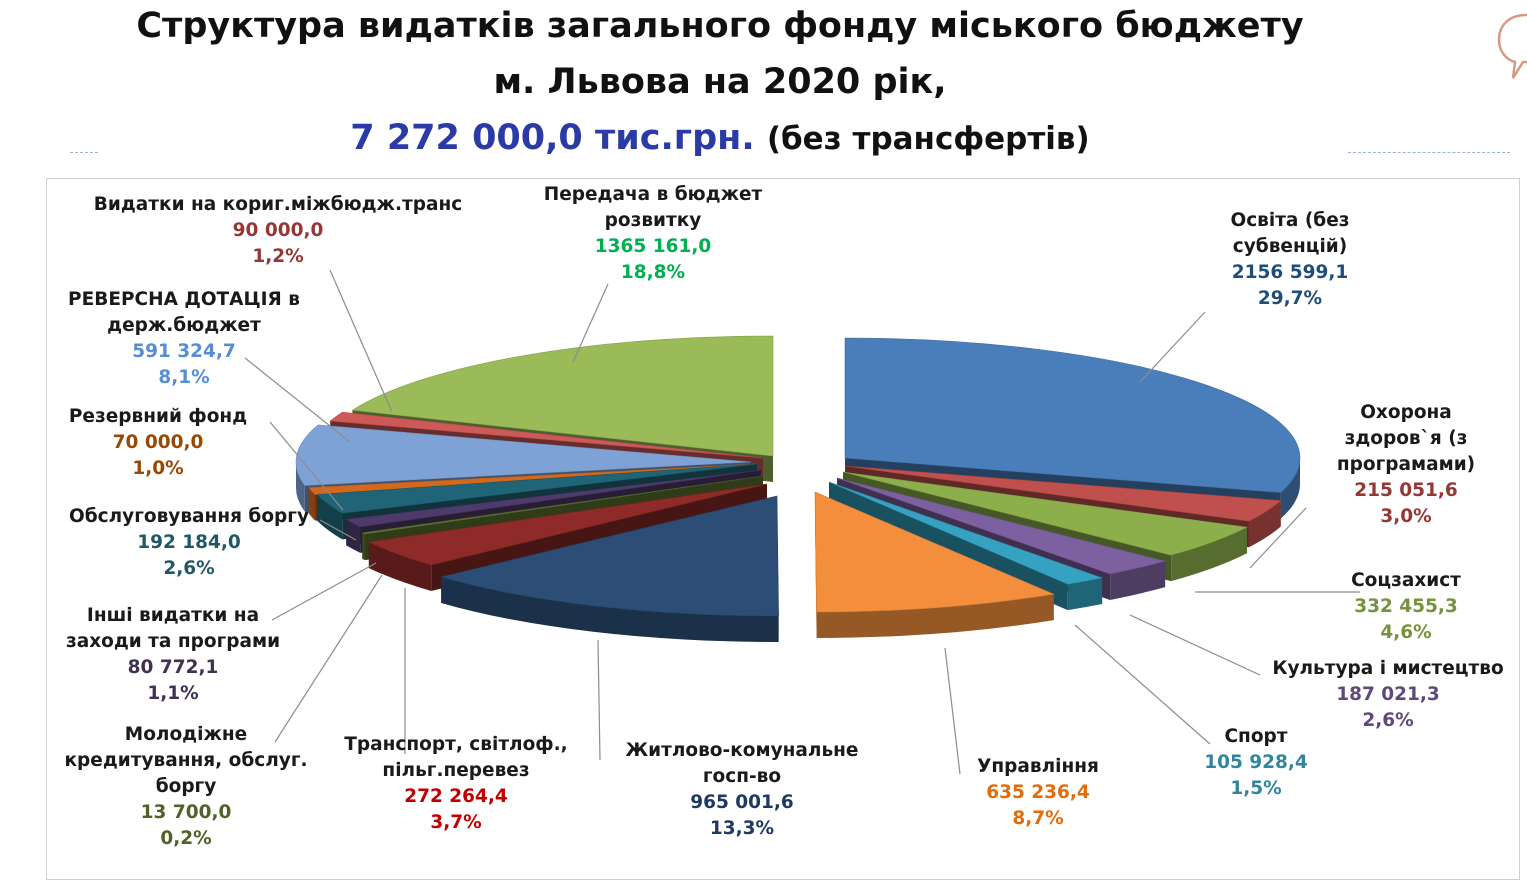 The image size is (1527, 893). Describe the element at coordinates (158, 468) in the screenshot. I see `slice-percent: 1,0%` at that location.